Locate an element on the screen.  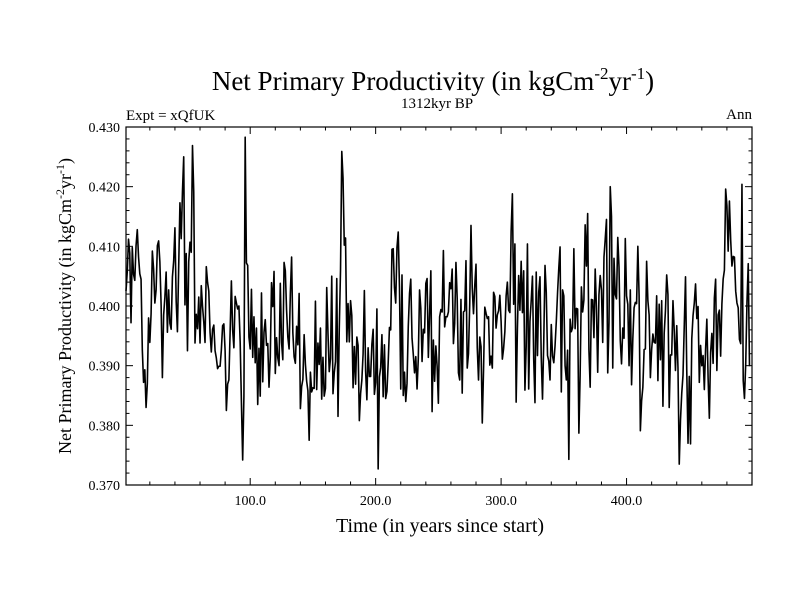
y-tick-label: 0.390 is located at coordinates (105, 367).